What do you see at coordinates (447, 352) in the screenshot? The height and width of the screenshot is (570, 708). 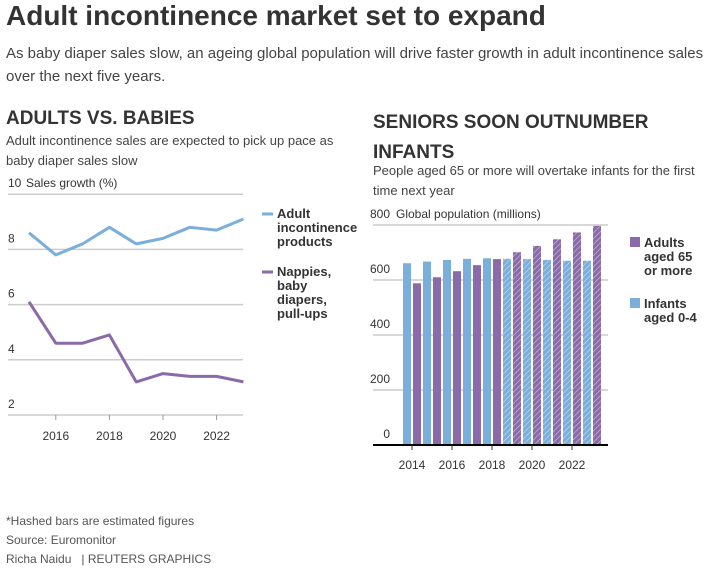 I see `bar-infants-2016` at bounding box center [447, 352].